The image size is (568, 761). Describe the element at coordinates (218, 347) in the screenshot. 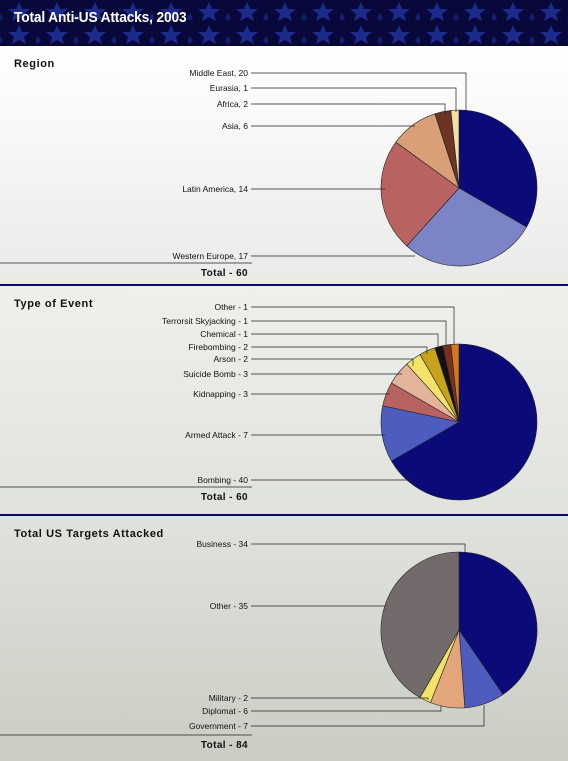

I see `slice-label-firebombing: Firebombing - 2` at that location.